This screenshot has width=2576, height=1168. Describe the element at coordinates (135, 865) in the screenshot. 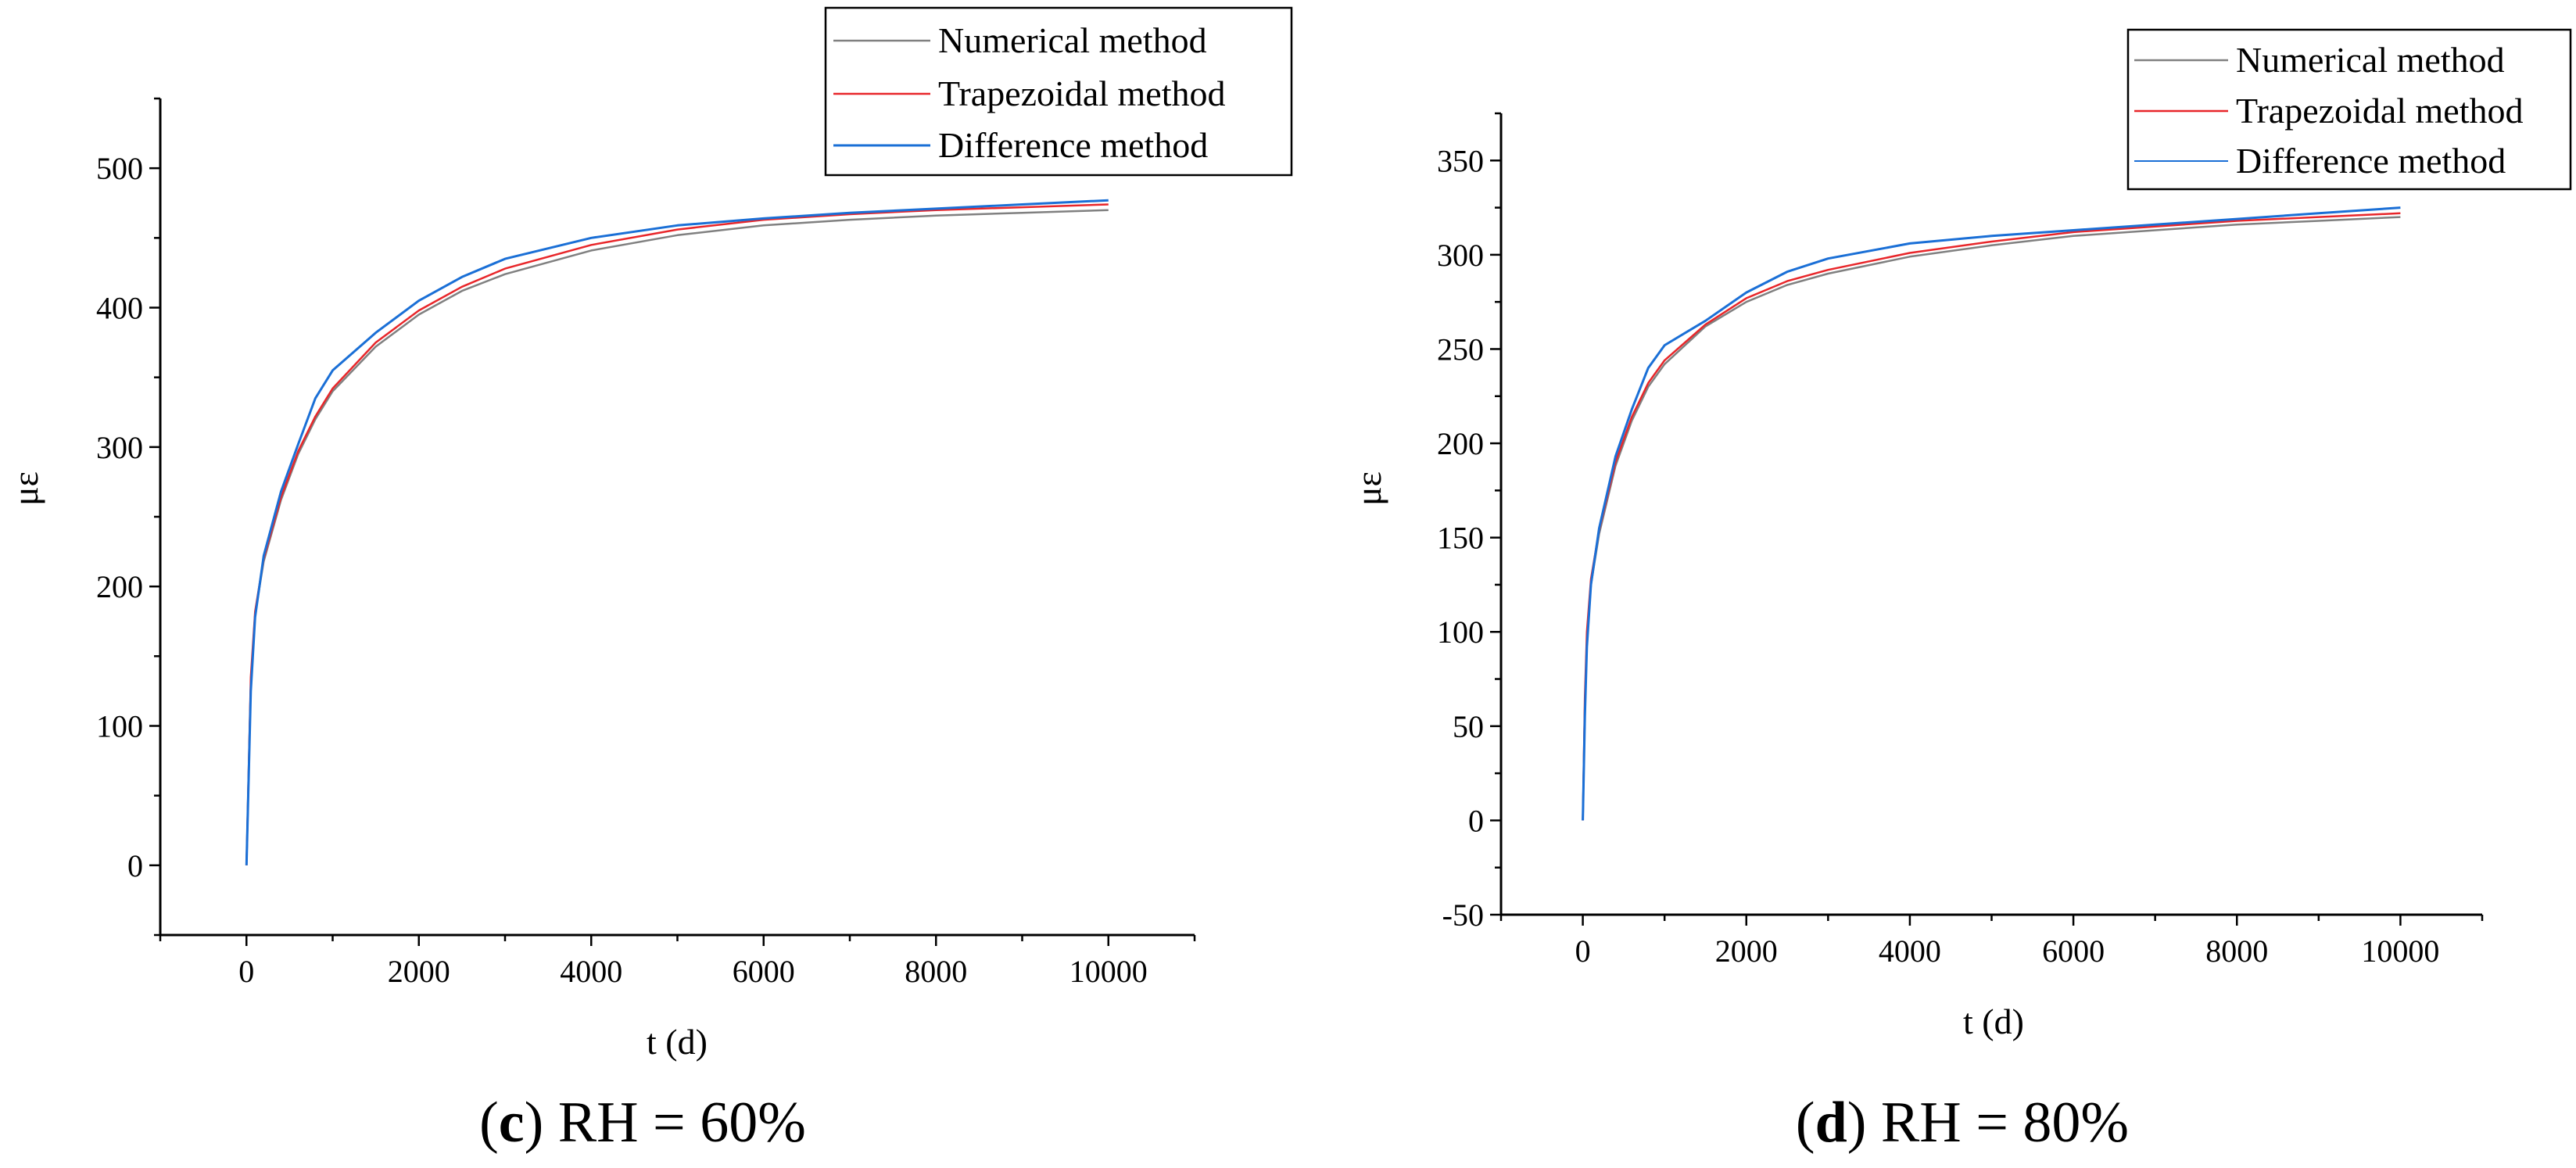

I see `y-tick-label-c: 0` at that location.